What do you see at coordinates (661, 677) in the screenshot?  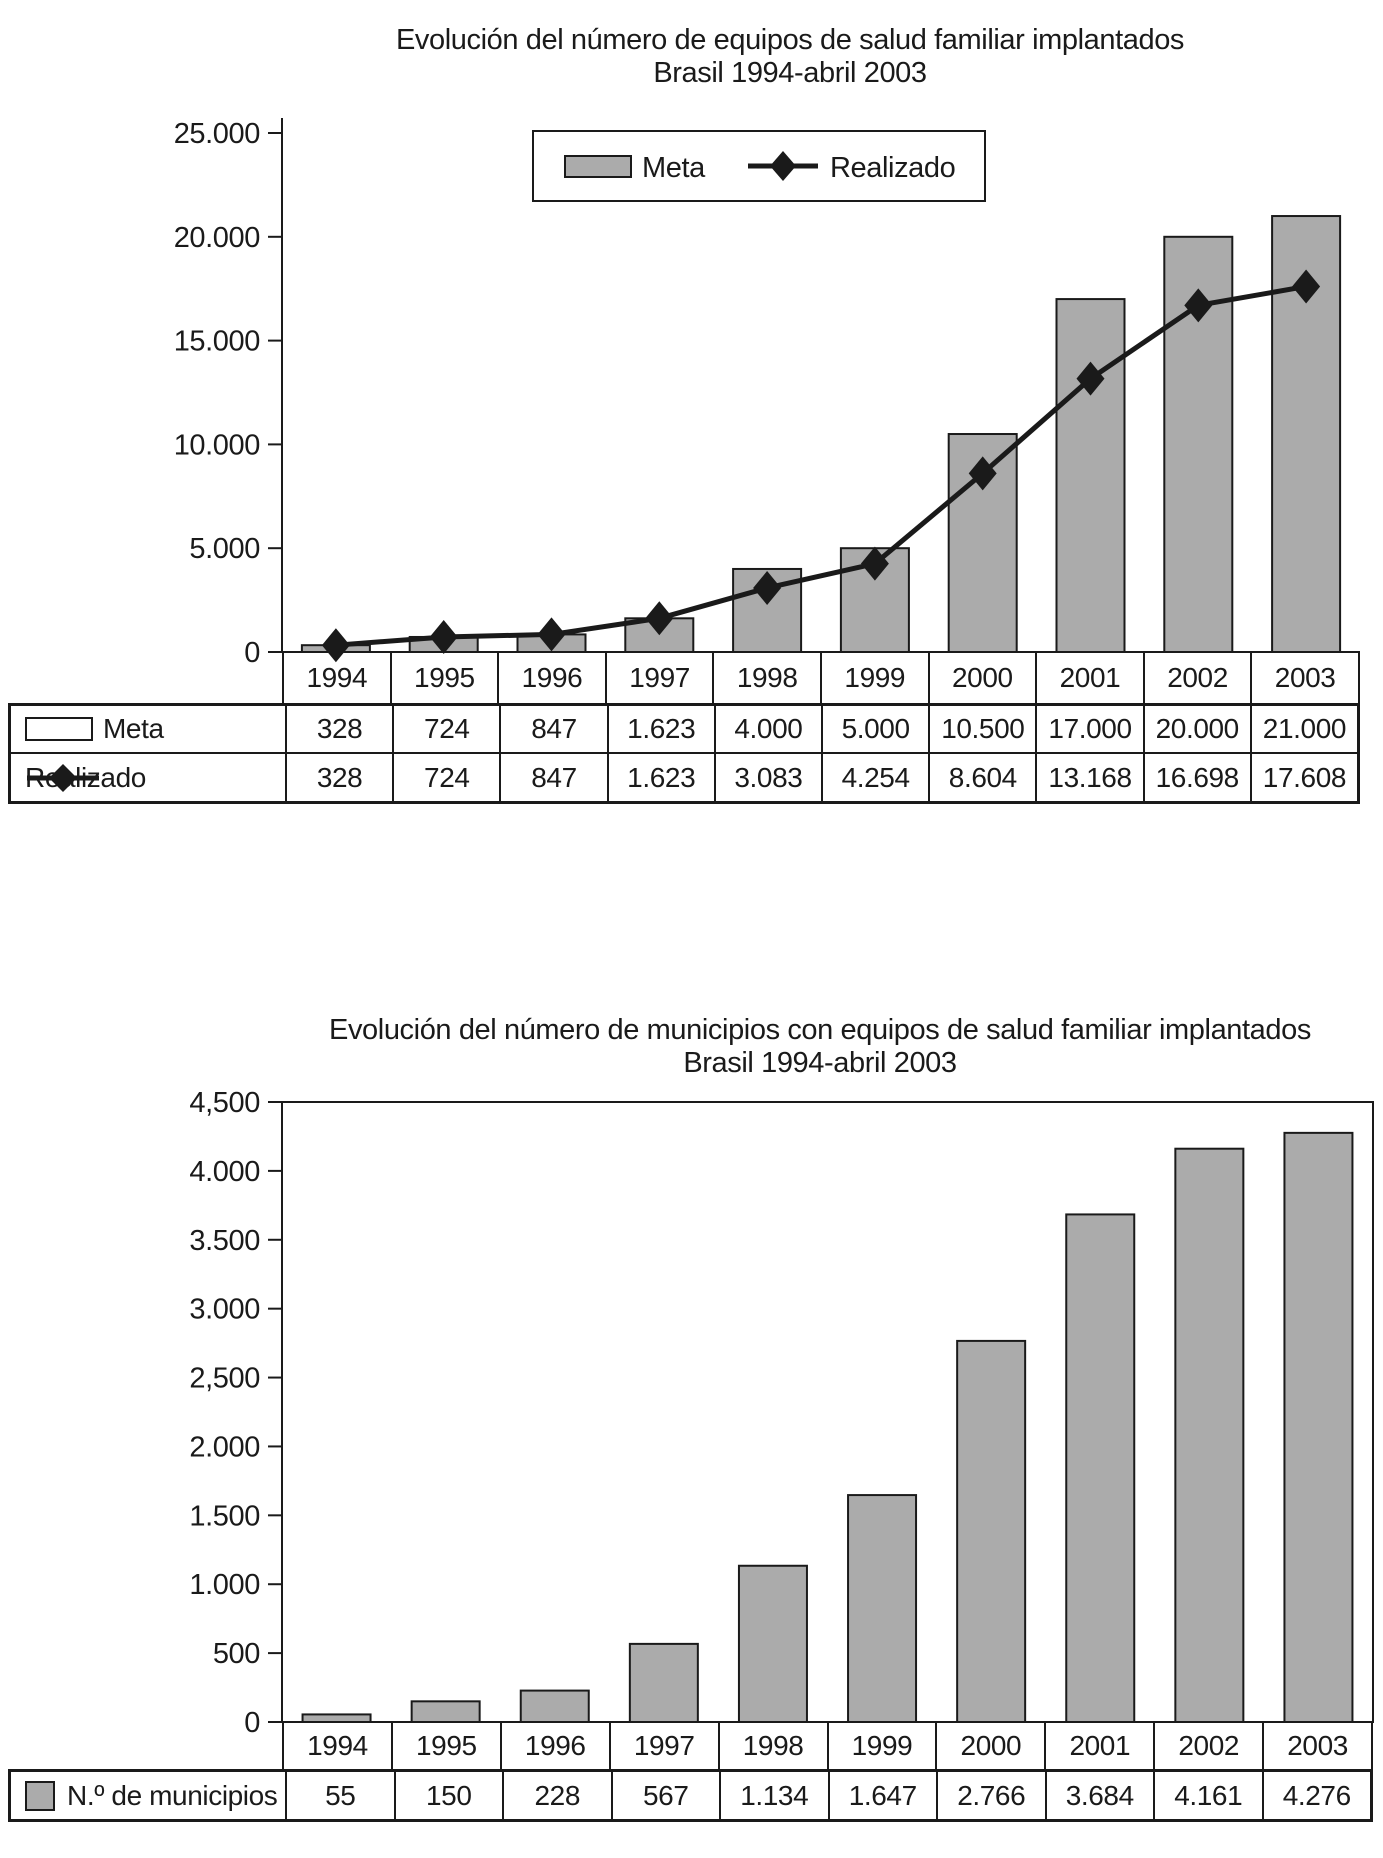 I see `year-header-cell: 1997` at bounding box center [661, 677].